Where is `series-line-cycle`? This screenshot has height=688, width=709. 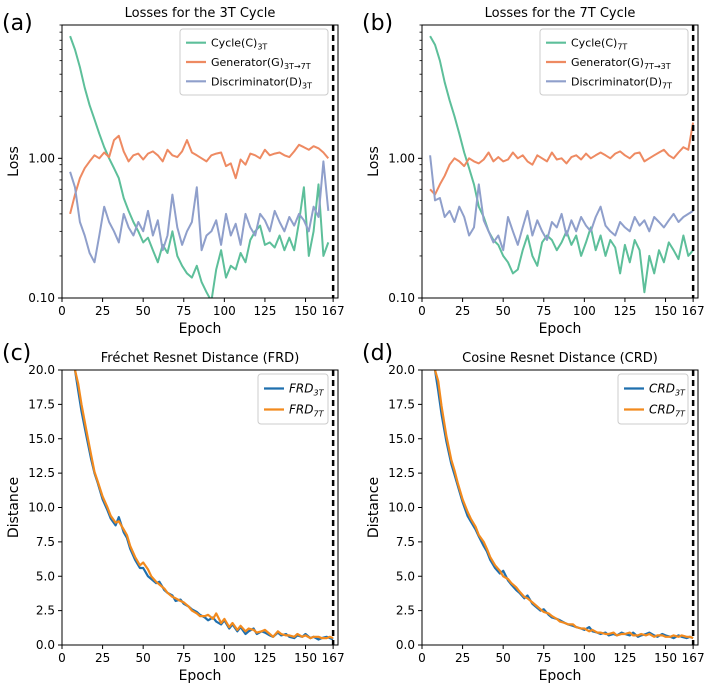 series-line-cycle is located at coordinates (199, 166).